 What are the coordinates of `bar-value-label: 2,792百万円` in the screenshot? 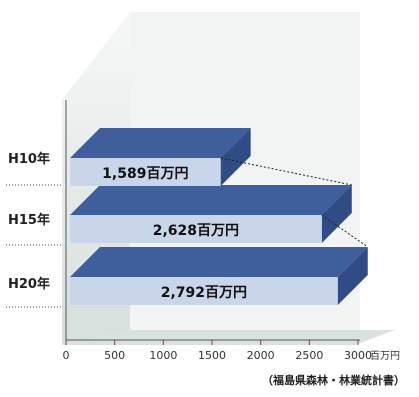 It's located at (204, 293).